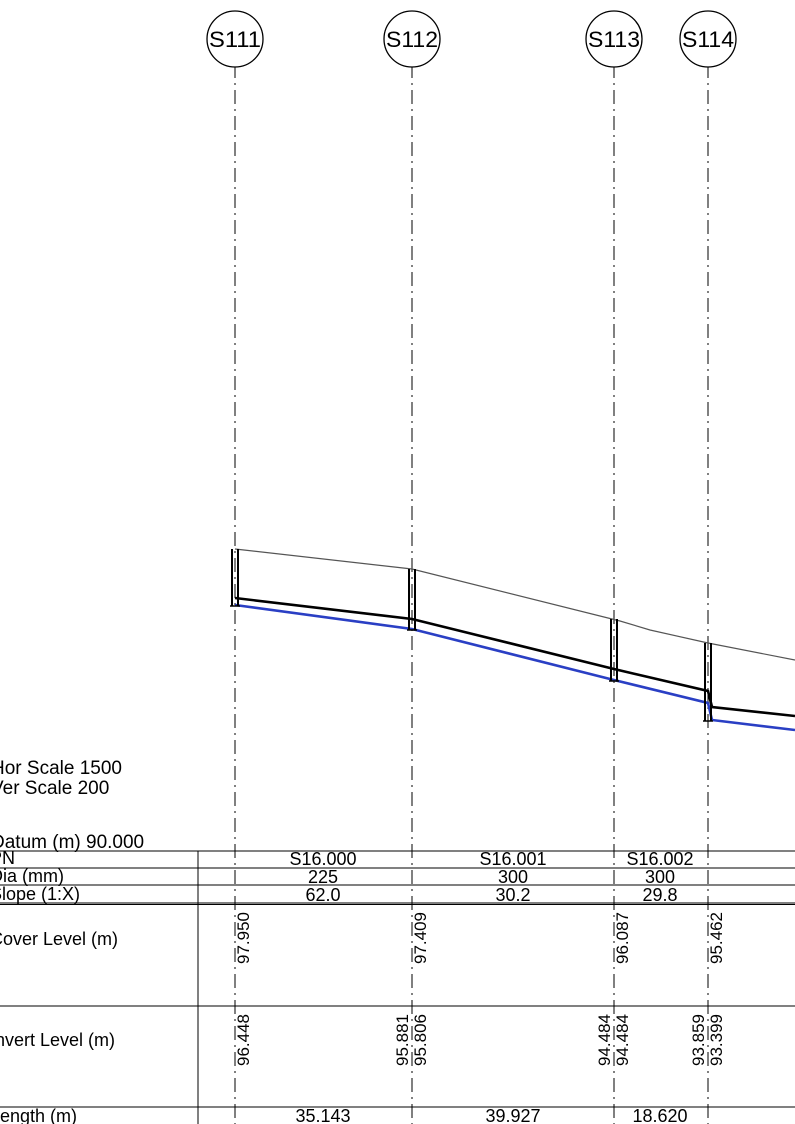 This screenshot has height=1124, width=795. I want to click on row-label-cover: Cover Level (m), so click(59, 939).